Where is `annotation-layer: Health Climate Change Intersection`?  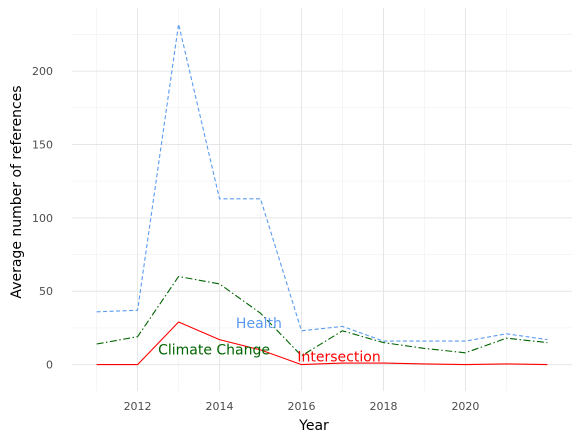 annotation-layer: Health Climate Change Intersection is located at coordinates (269, 341).